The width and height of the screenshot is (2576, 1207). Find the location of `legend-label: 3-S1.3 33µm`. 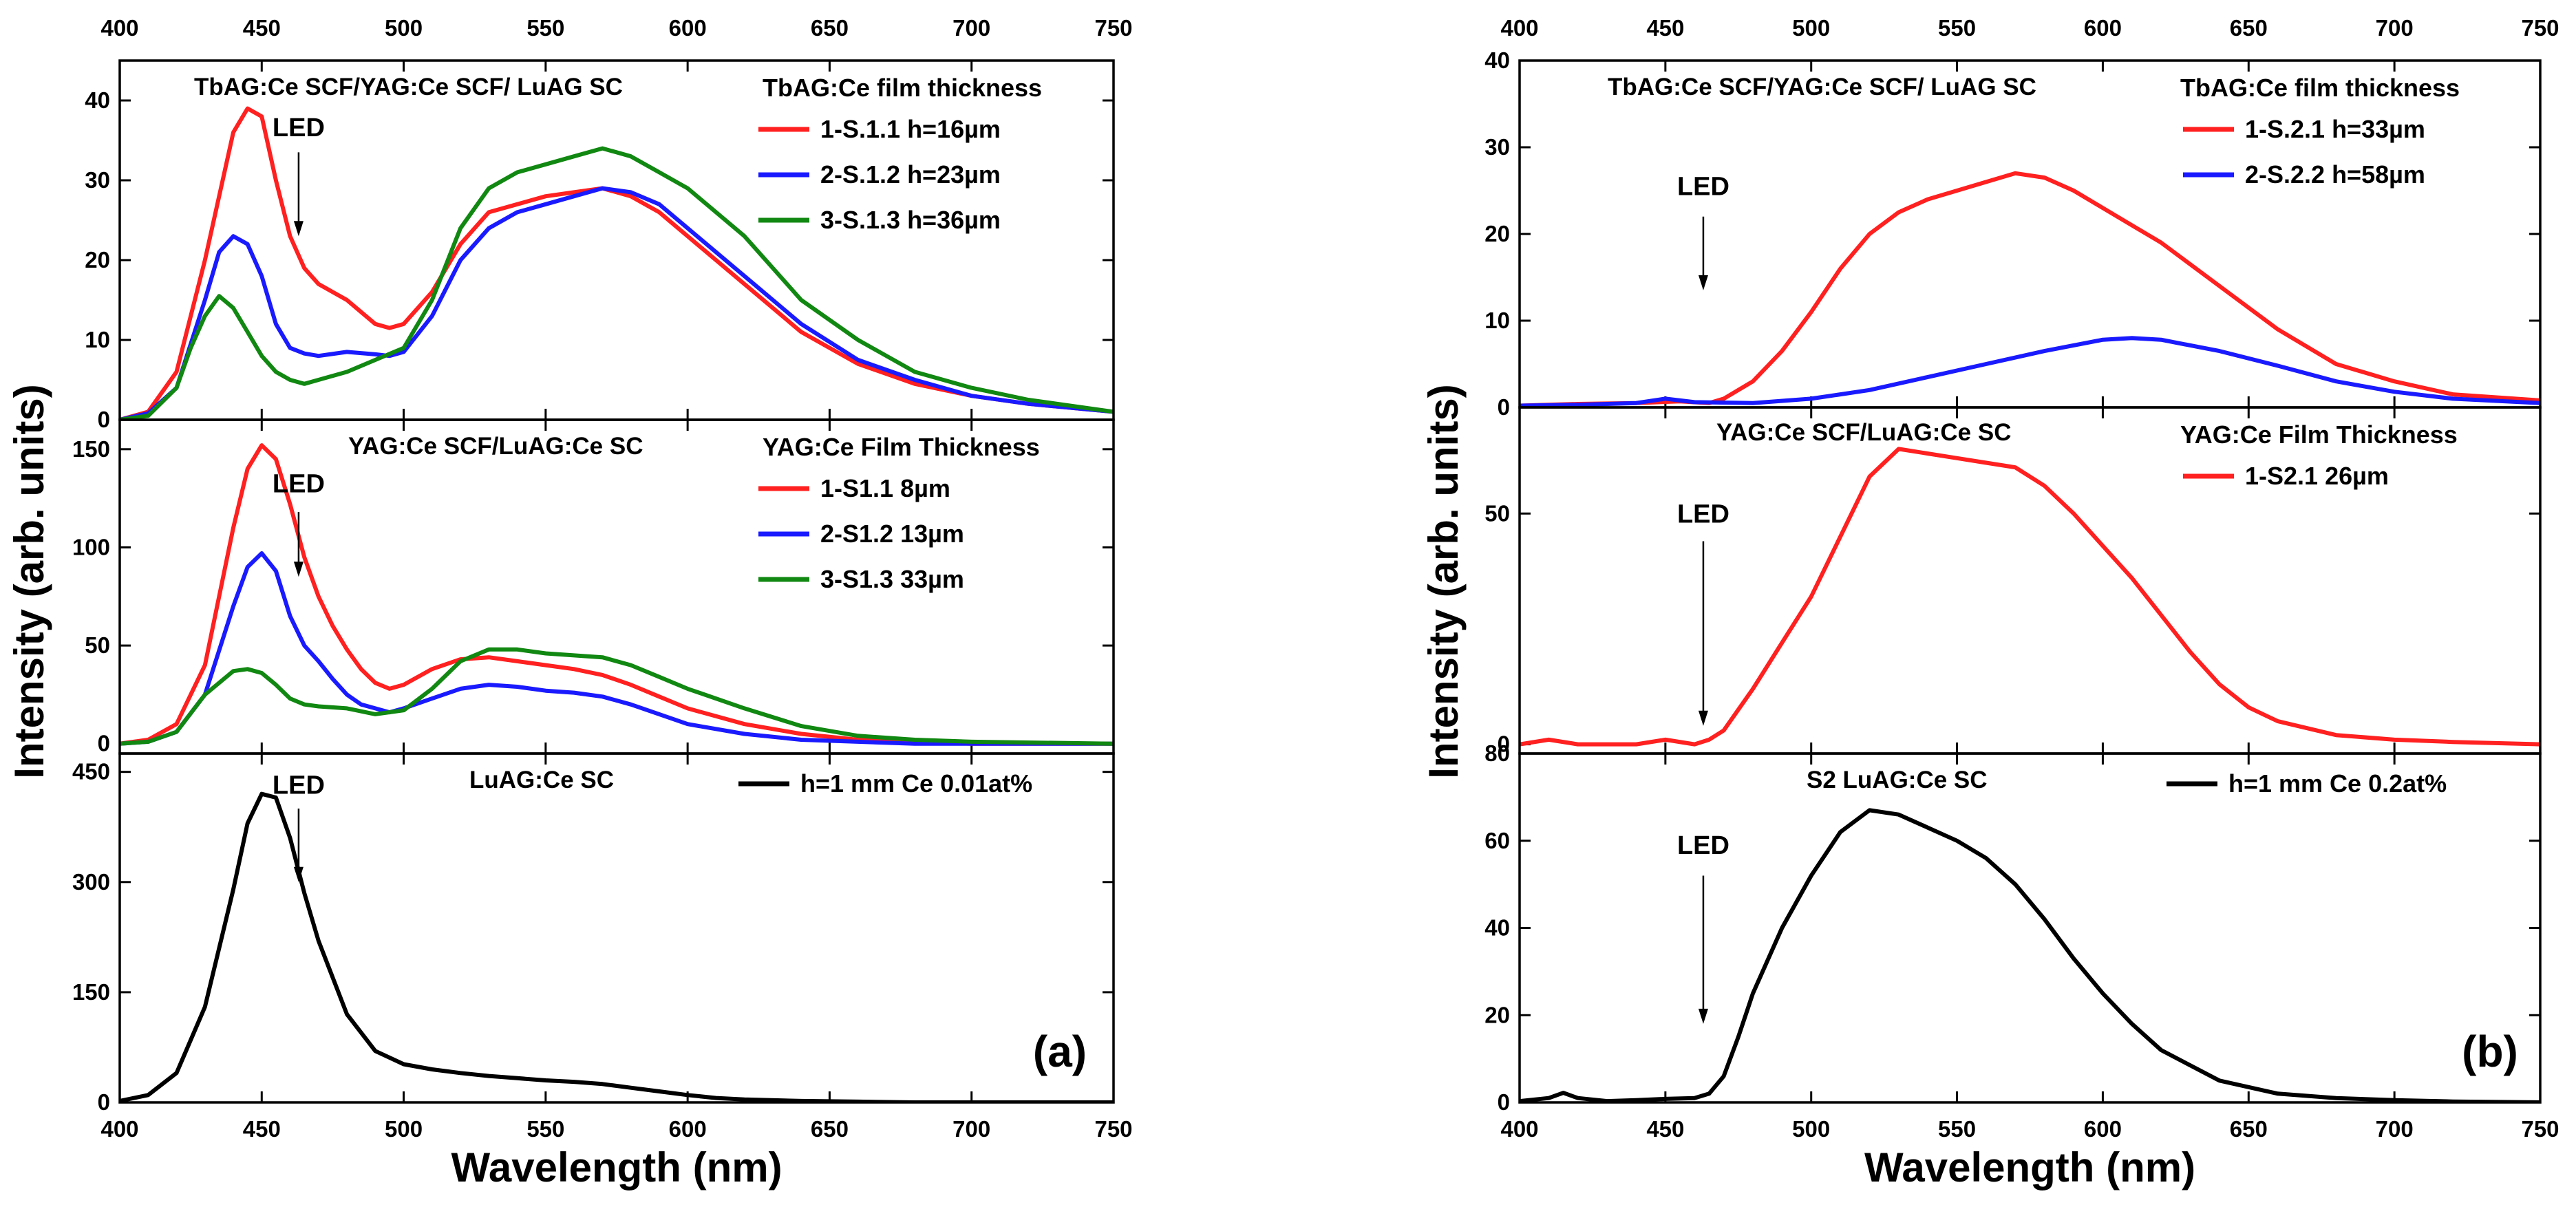

legend-label: 3-S1.3 33µm is located at coordinates (892, 579).